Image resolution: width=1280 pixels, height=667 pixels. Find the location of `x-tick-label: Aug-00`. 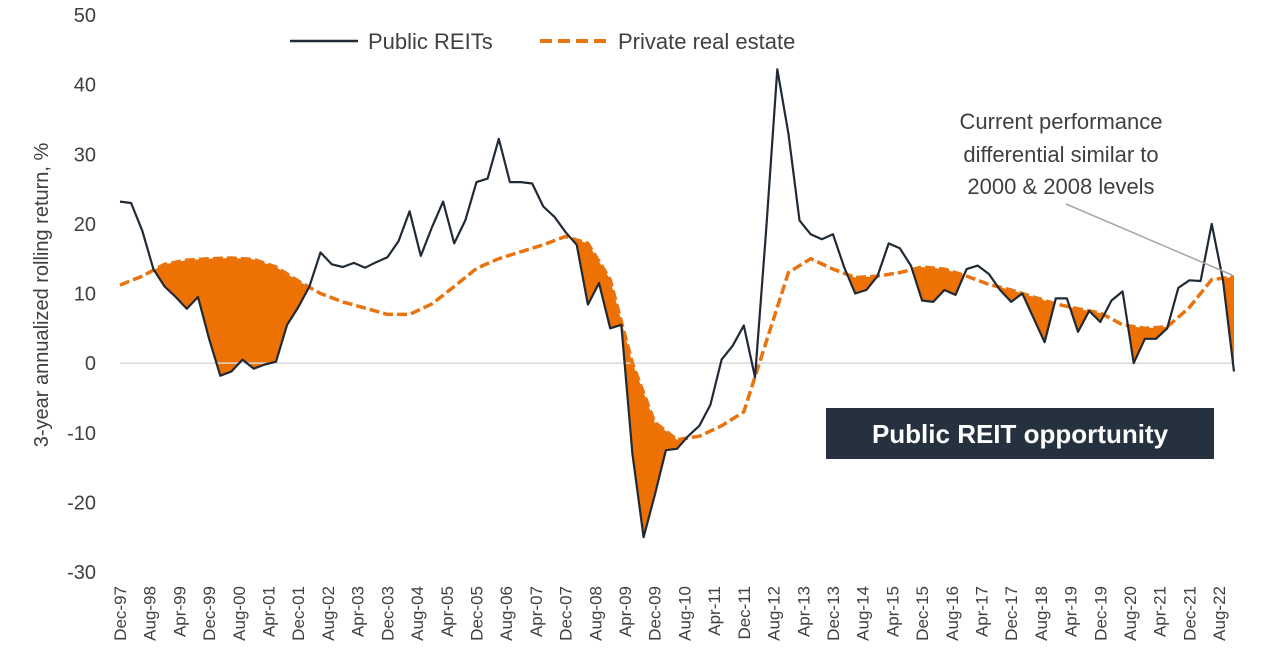

x-tick-label: Aug-00 is located at coordinates (239, 613).